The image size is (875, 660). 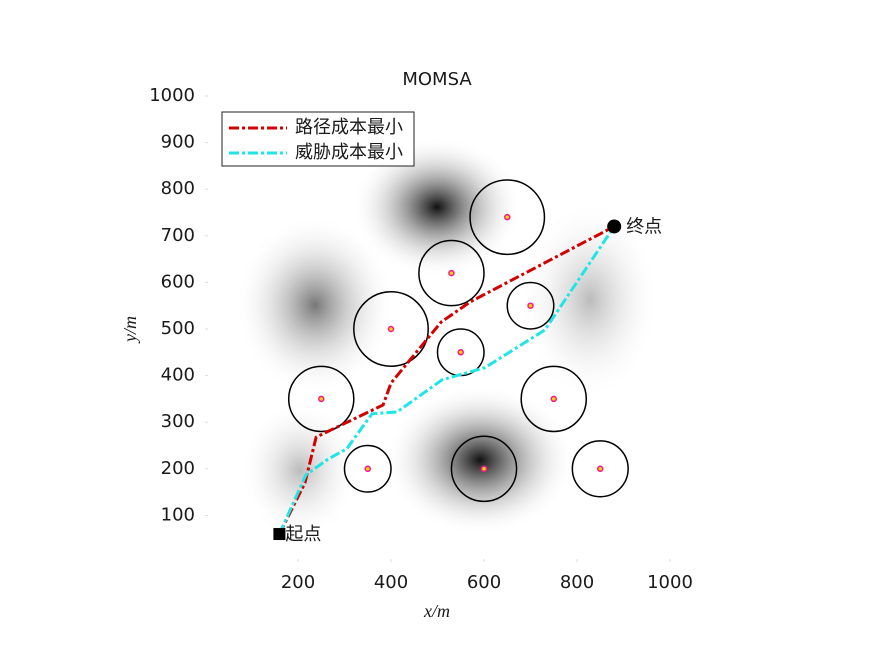 What do you see at coordinates (436, 611) in the screenshot?
I see `x-axis-label: x/m` at bounding box center [436, 611].